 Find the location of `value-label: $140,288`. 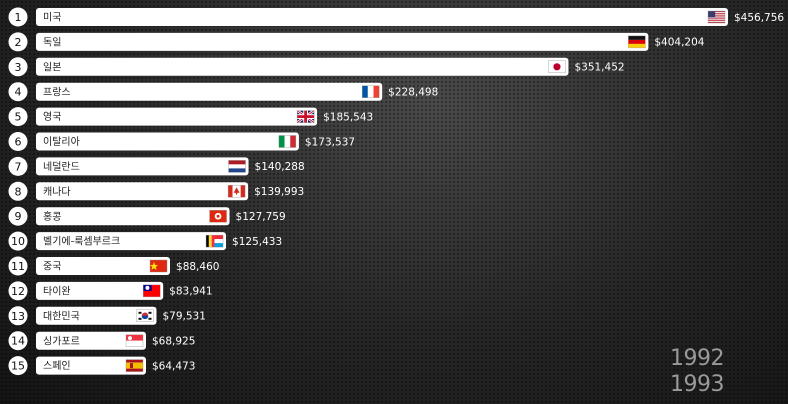

value-label: $140,288 is located at coordinates (280, 167).